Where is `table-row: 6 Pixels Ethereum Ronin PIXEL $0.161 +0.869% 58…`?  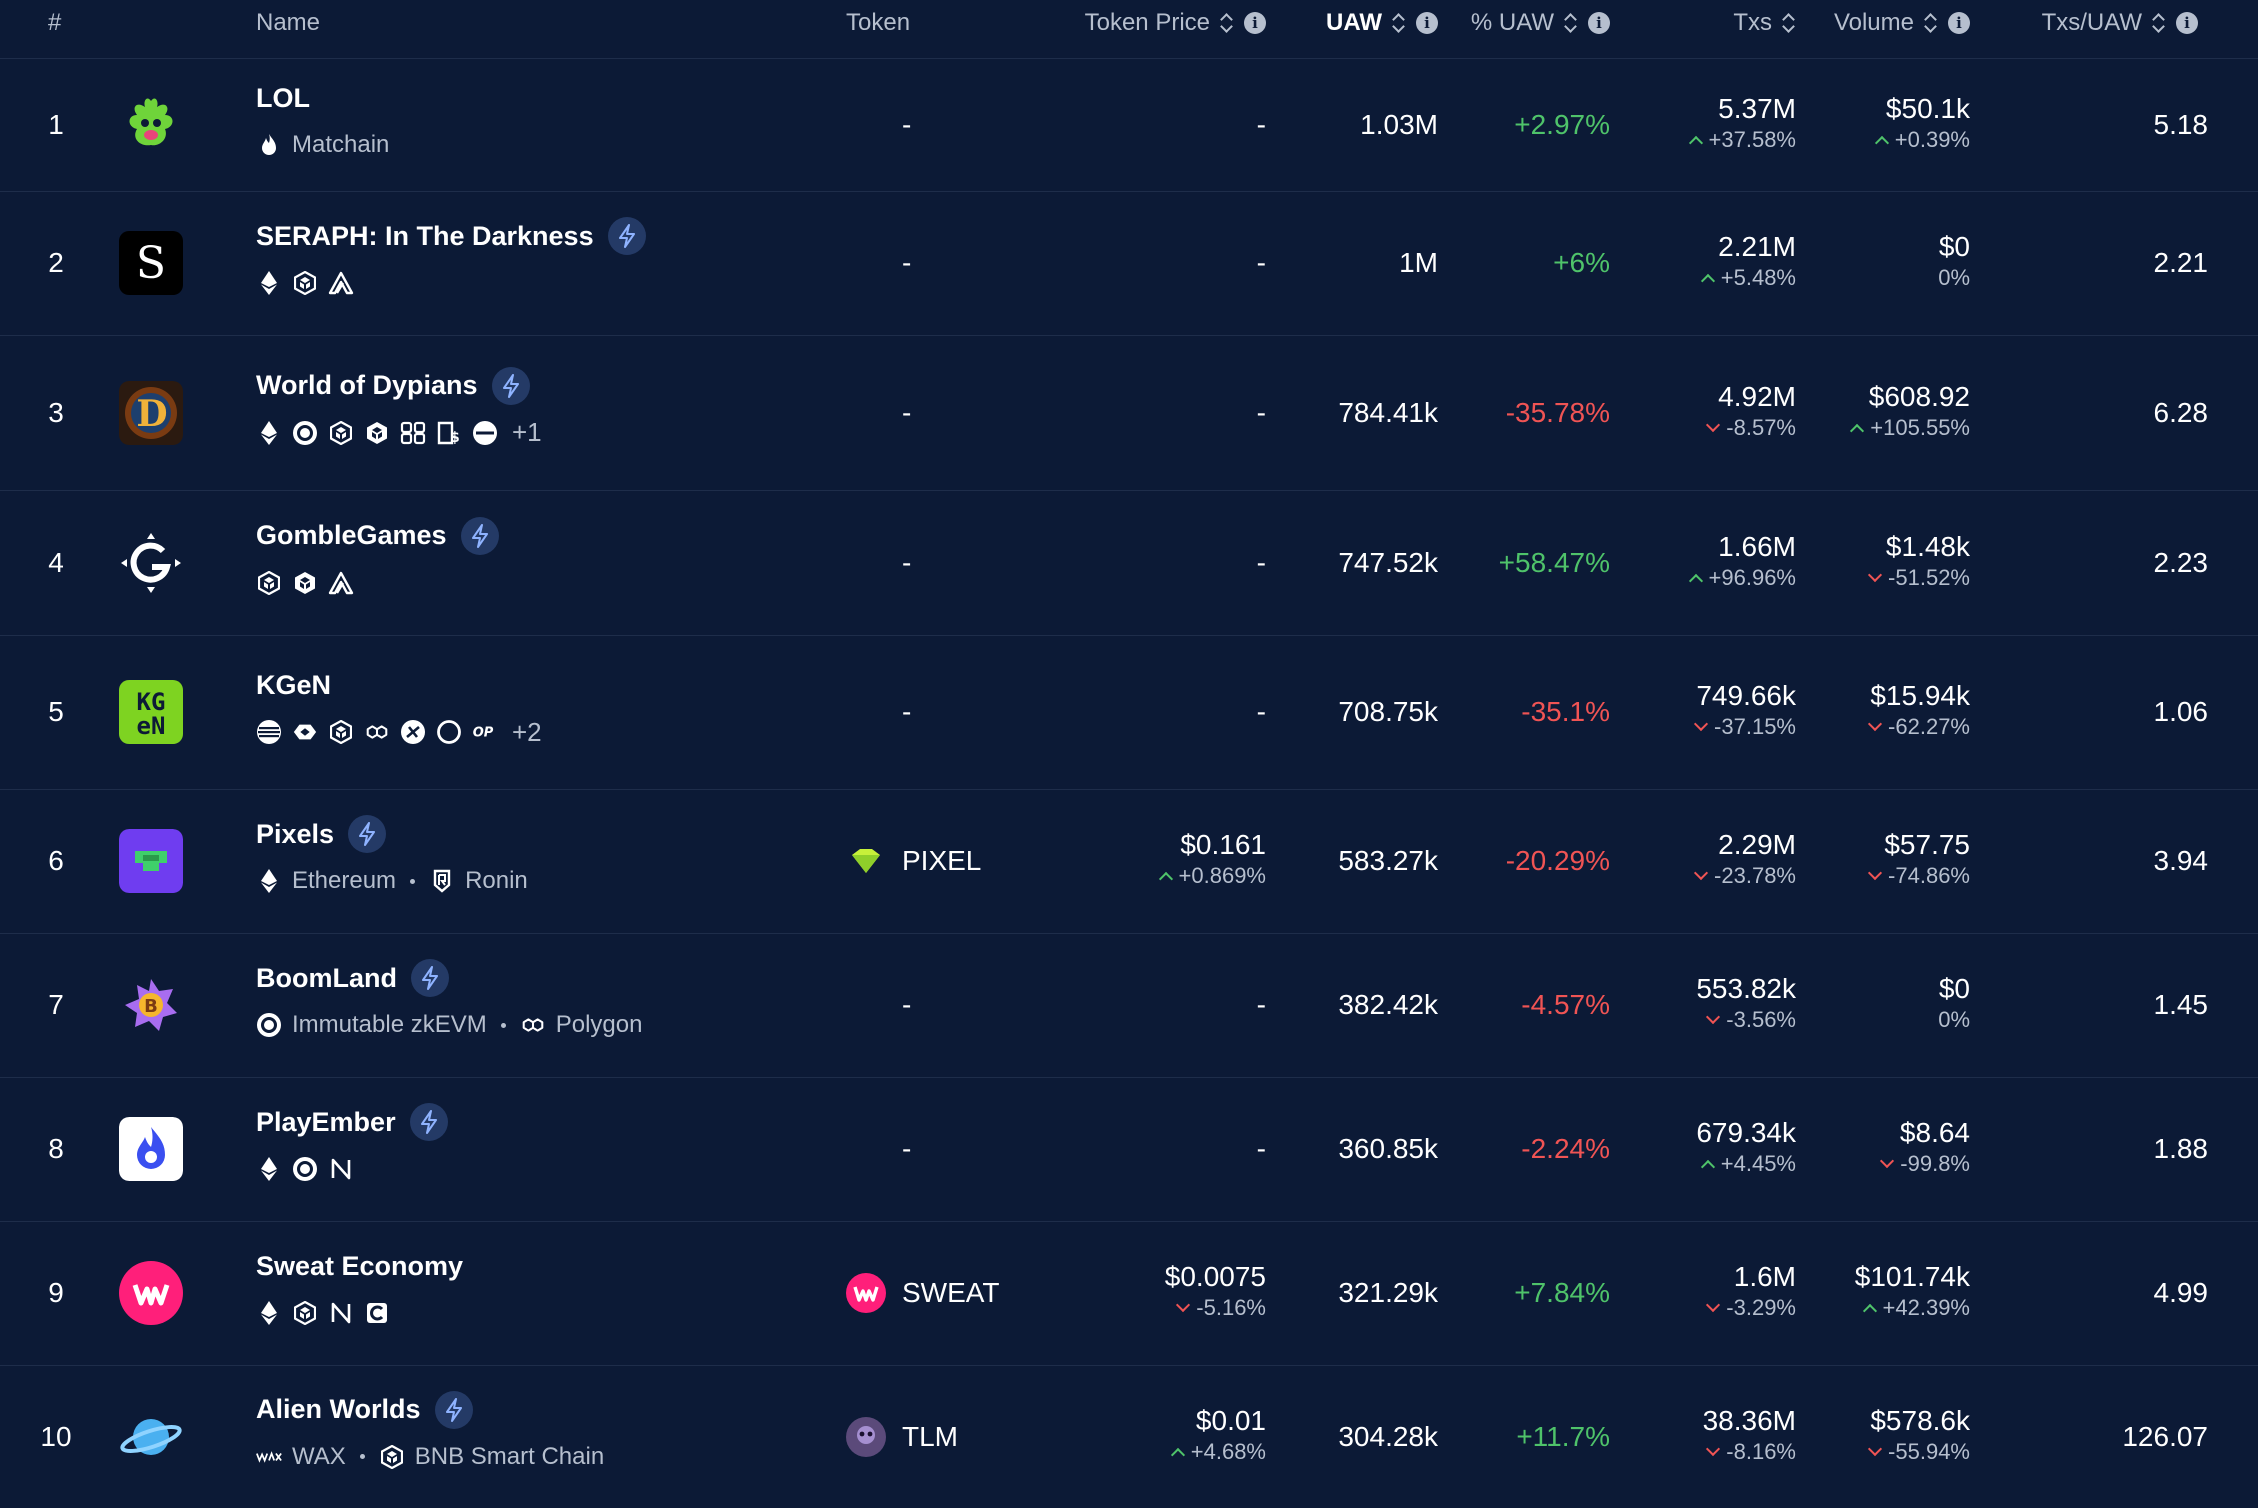
table-row: 6 Pixels Ethereum Ronin PIXEL $0.161 +0.869% 58… is located at coordinates (1129, 861).